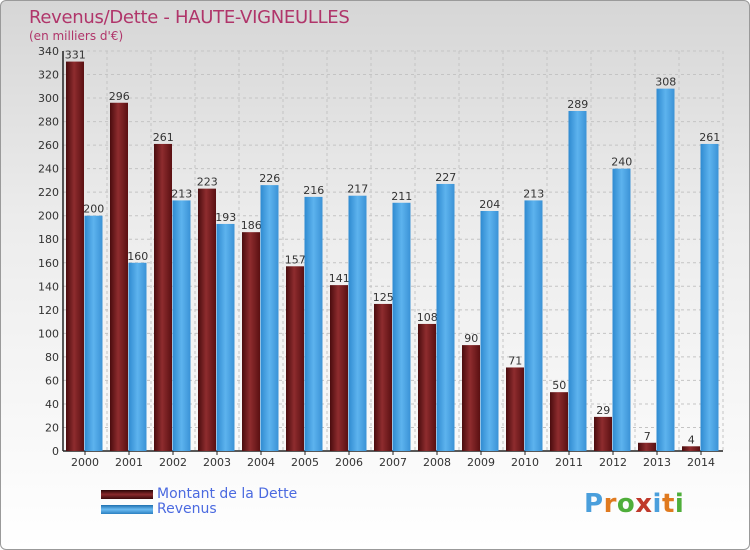 The image size is (750, 550). I want to click on data-label-dette: 157, so click(295, 259).